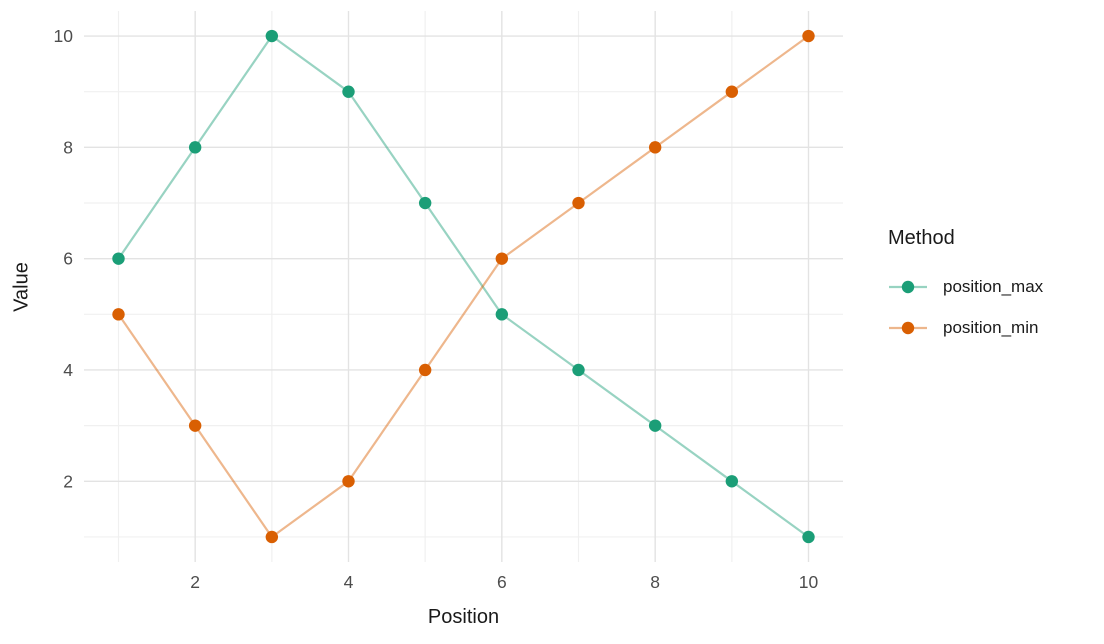  I want to click on x-tick-label: 2, so click(195, 582).